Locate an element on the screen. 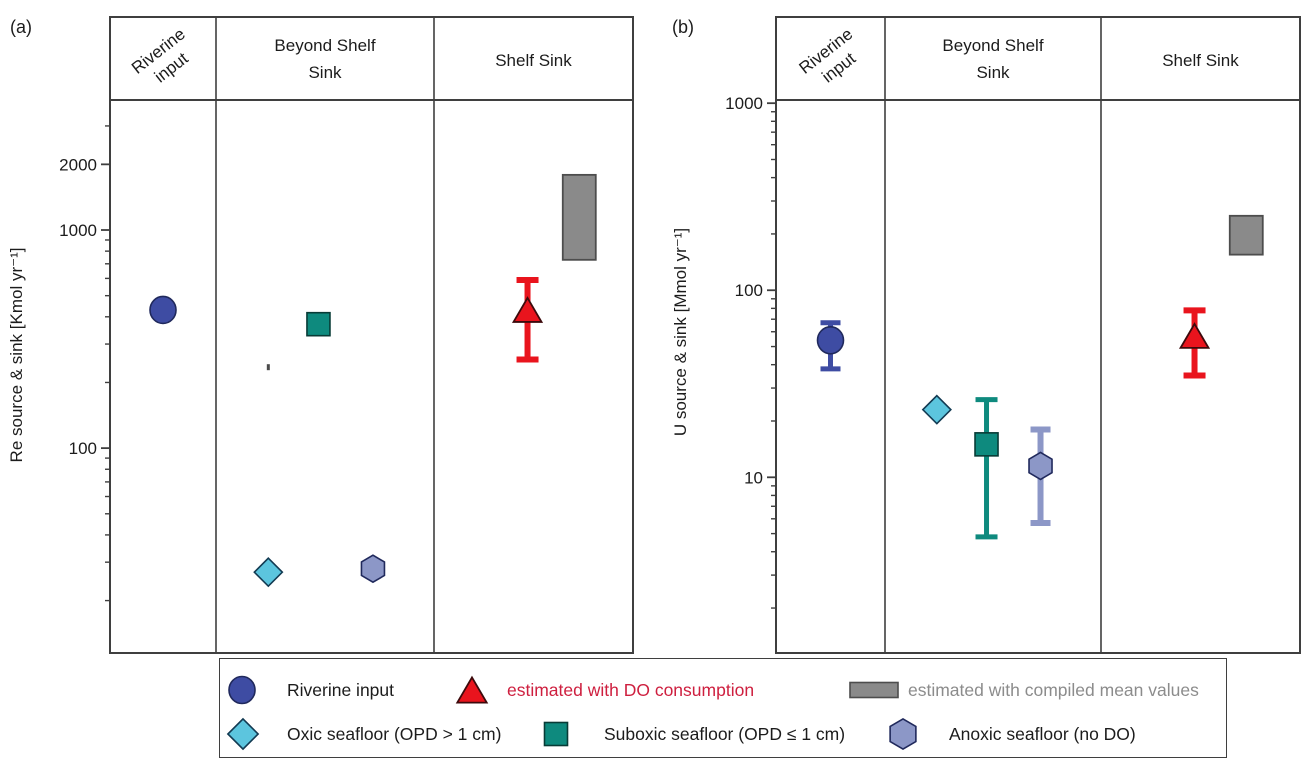  marker-b-estimated-with-compiled-mean-values is located at coordinates (1246, 235).